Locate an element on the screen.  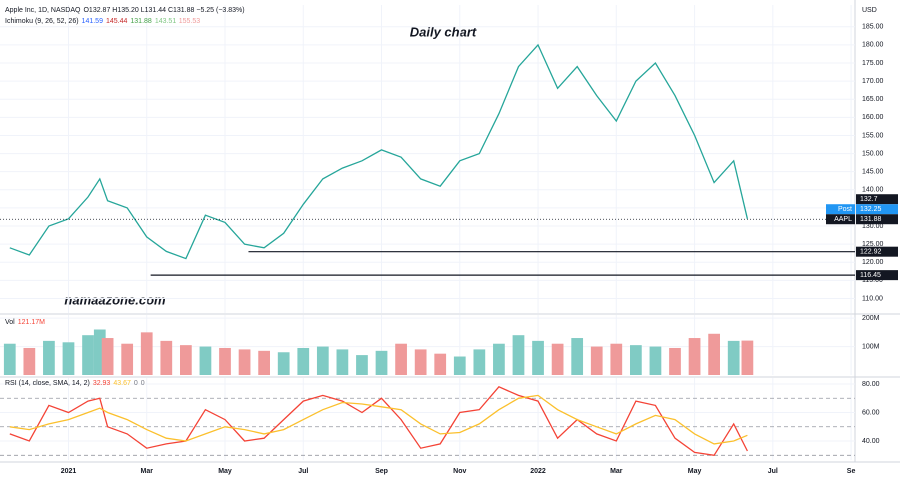
y-tick-label: 175.00 is located at coordinates (873, 63).